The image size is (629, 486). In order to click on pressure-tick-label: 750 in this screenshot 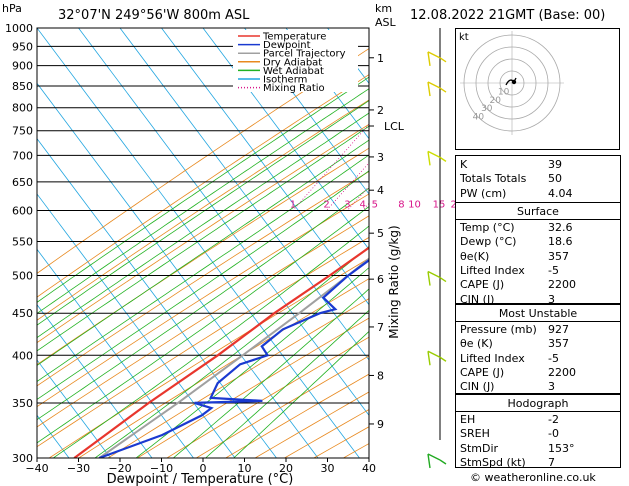, I will do `click(22, 131)`.